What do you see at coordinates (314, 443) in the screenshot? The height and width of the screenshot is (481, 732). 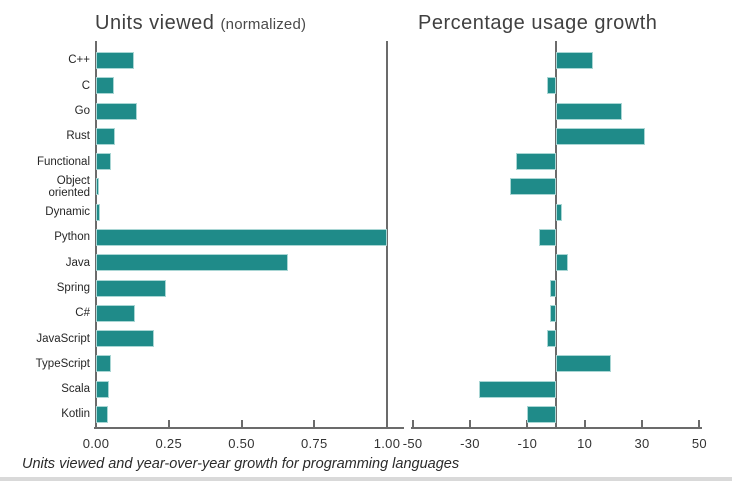 I see `x-tick-label: 0.75` at bounding box center [314, 443].